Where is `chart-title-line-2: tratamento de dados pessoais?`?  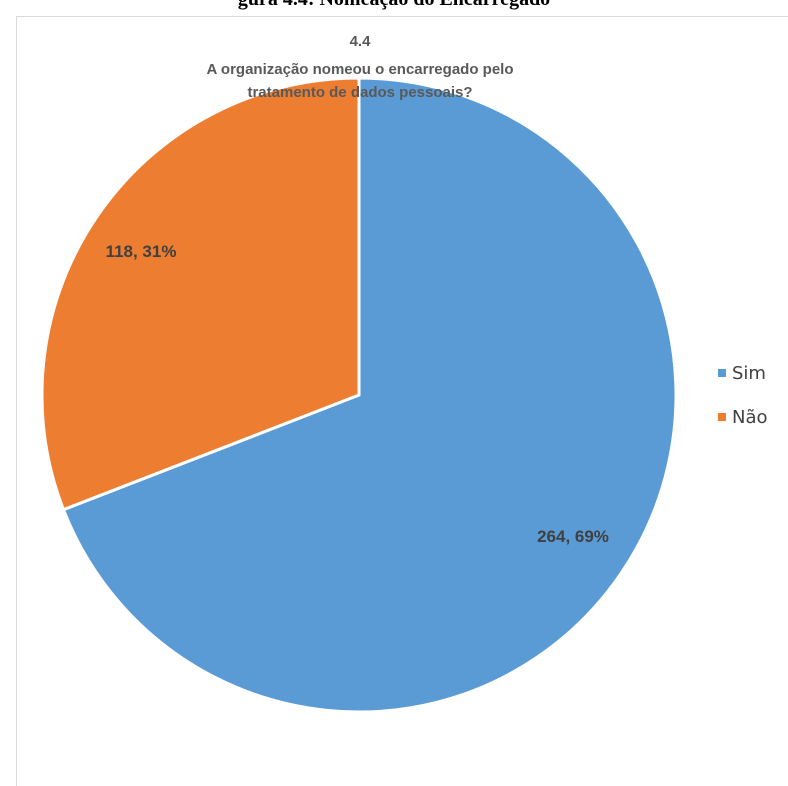
chart-title-line-2: tratamento de dados pessoais? is located at coordinates (360, 92).